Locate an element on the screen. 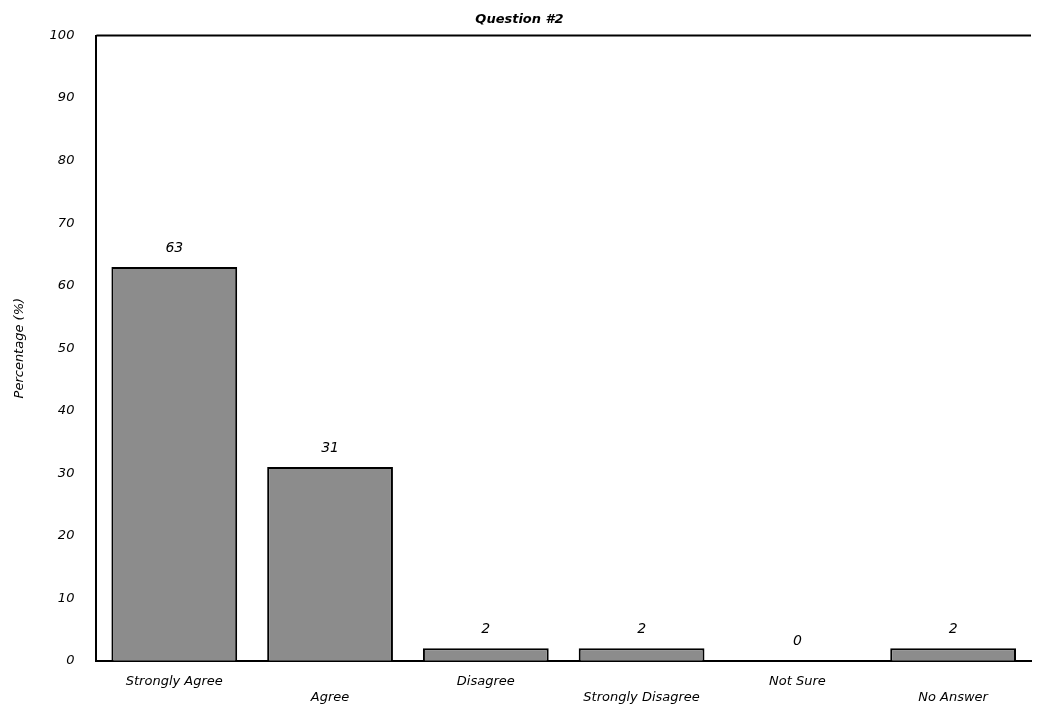  x-tick-label: No Answer is located at coordinates (954, 696).